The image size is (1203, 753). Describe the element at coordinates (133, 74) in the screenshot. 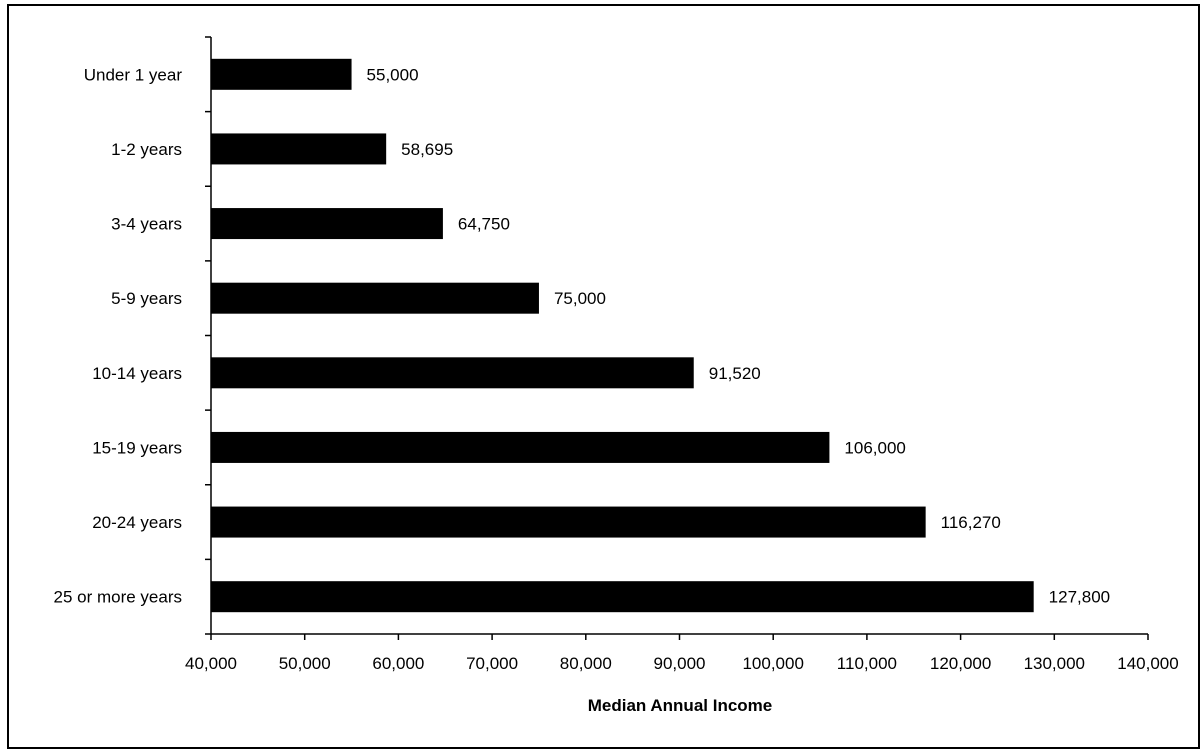

I see `y-tick-label: Under 1 year` at that location.